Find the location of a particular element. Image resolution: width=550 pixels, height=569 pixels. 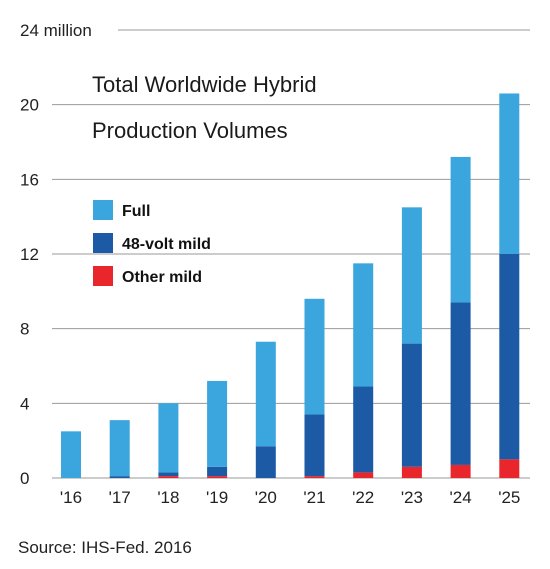

x-tick-label: '25 is located at coordinates (509, 497).